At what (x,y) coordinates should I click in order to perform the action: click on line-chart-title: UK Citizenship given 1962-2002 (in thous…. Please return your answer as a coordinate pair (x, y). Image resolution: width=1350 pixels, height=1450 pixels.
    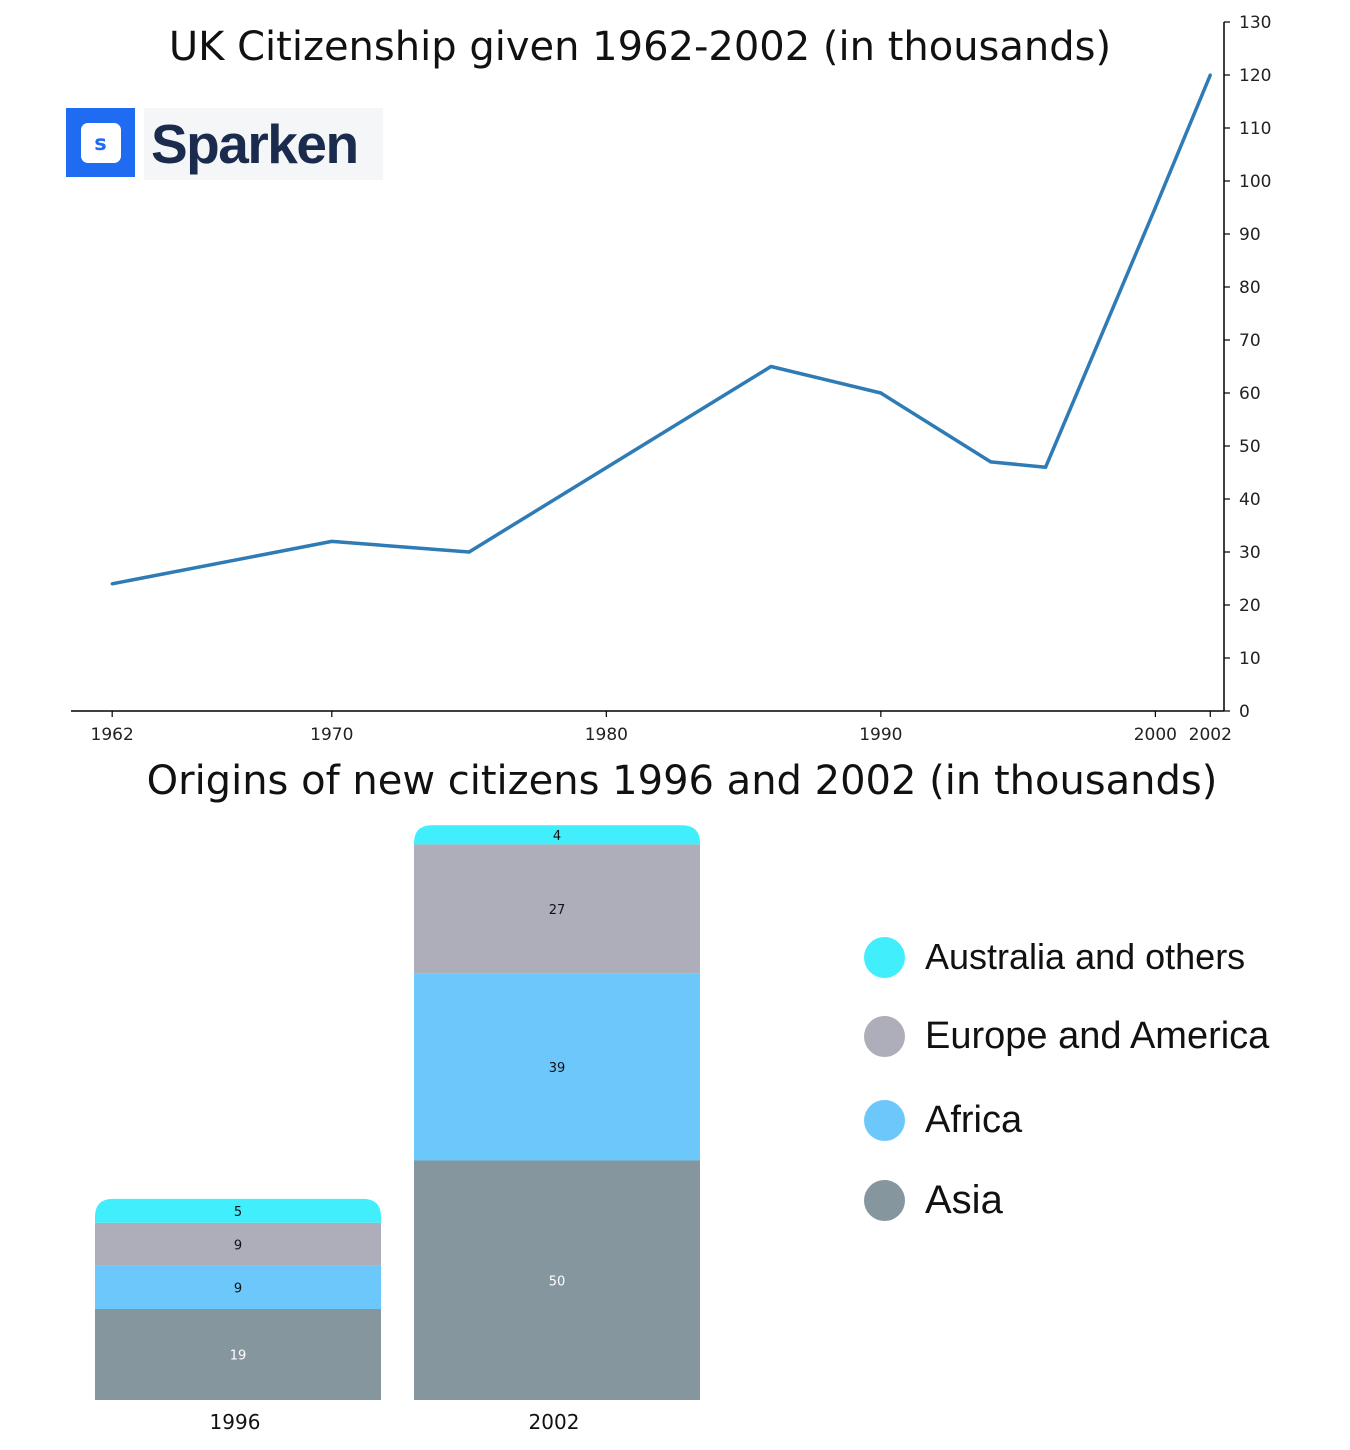
    Looking at the image, I should click on (640, 47).